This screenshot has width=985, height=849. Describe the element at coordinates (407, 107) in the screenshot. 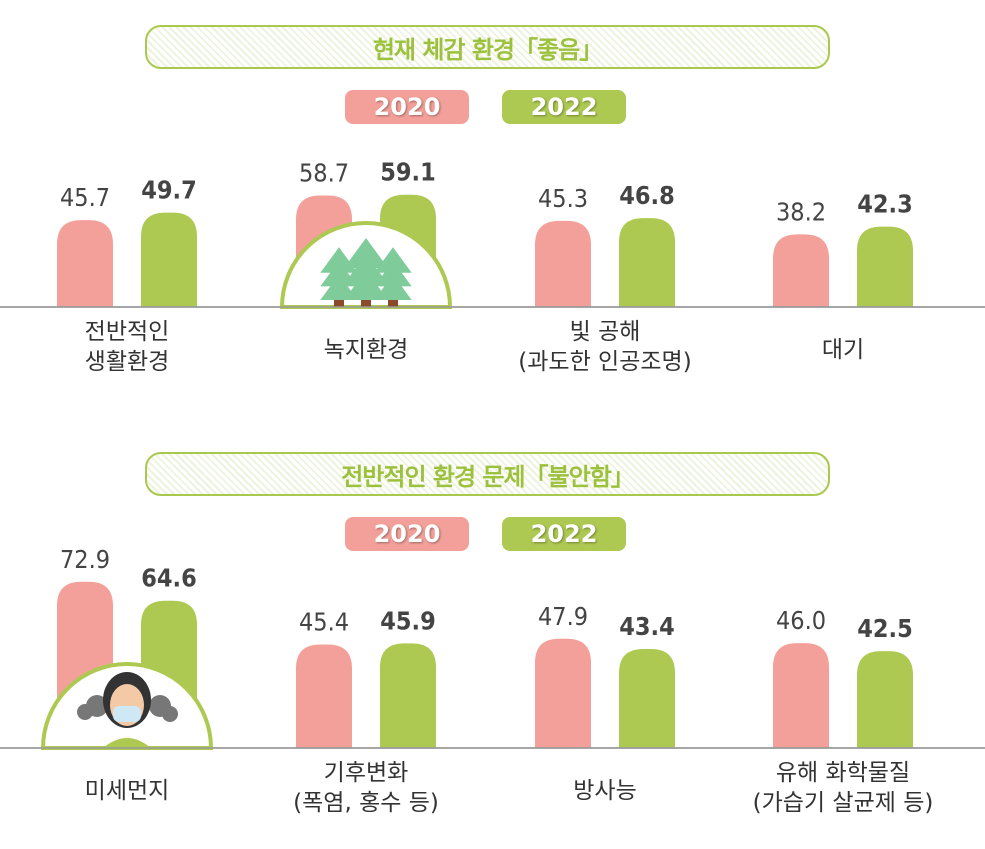

I see `chart1-legend-2020: 2020` at that location.